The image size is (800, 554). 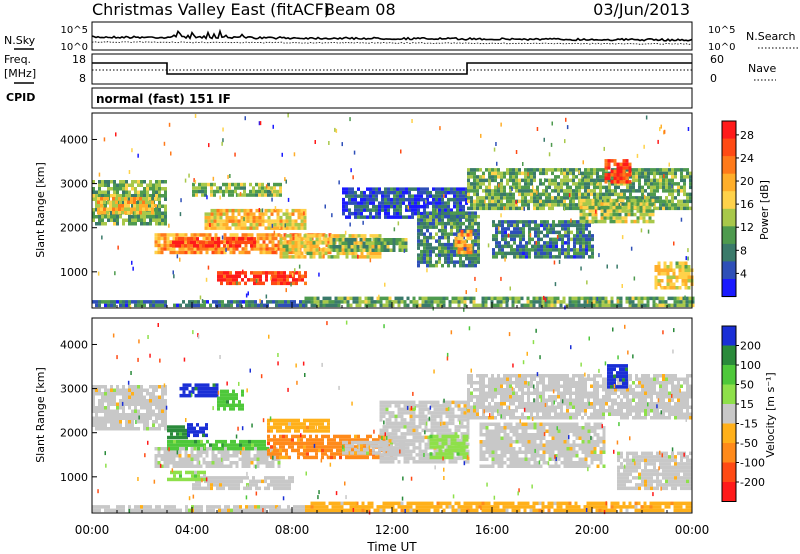 What do you see at coordinates (20, 97) in the screenshot?
I see `cpid-label: CPID` at bounding box center [20, 97].